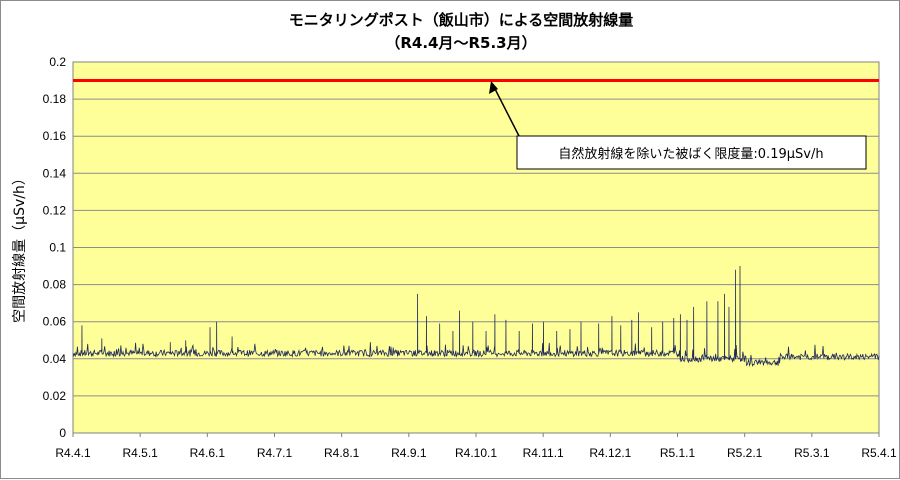 The image size is (900, 480). I want to click on y-tick-label: 0.1, so click(57, 248).